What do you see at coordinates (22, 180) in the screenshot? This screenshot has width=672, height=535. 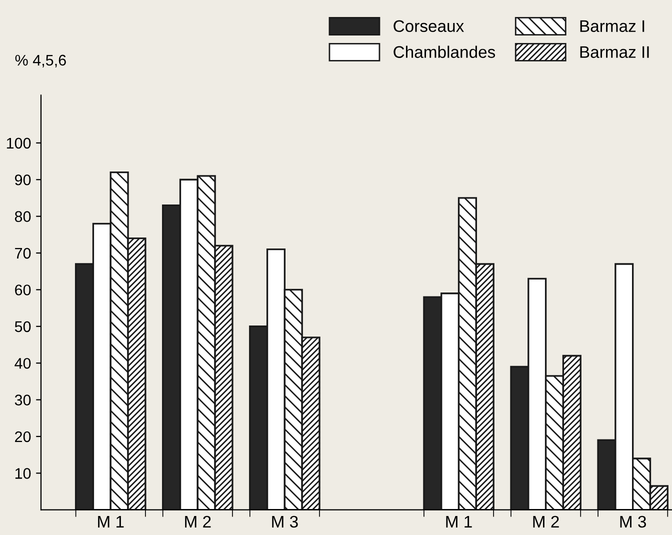 I see `y-tick-label: 90` at bounding box center [22, 180].